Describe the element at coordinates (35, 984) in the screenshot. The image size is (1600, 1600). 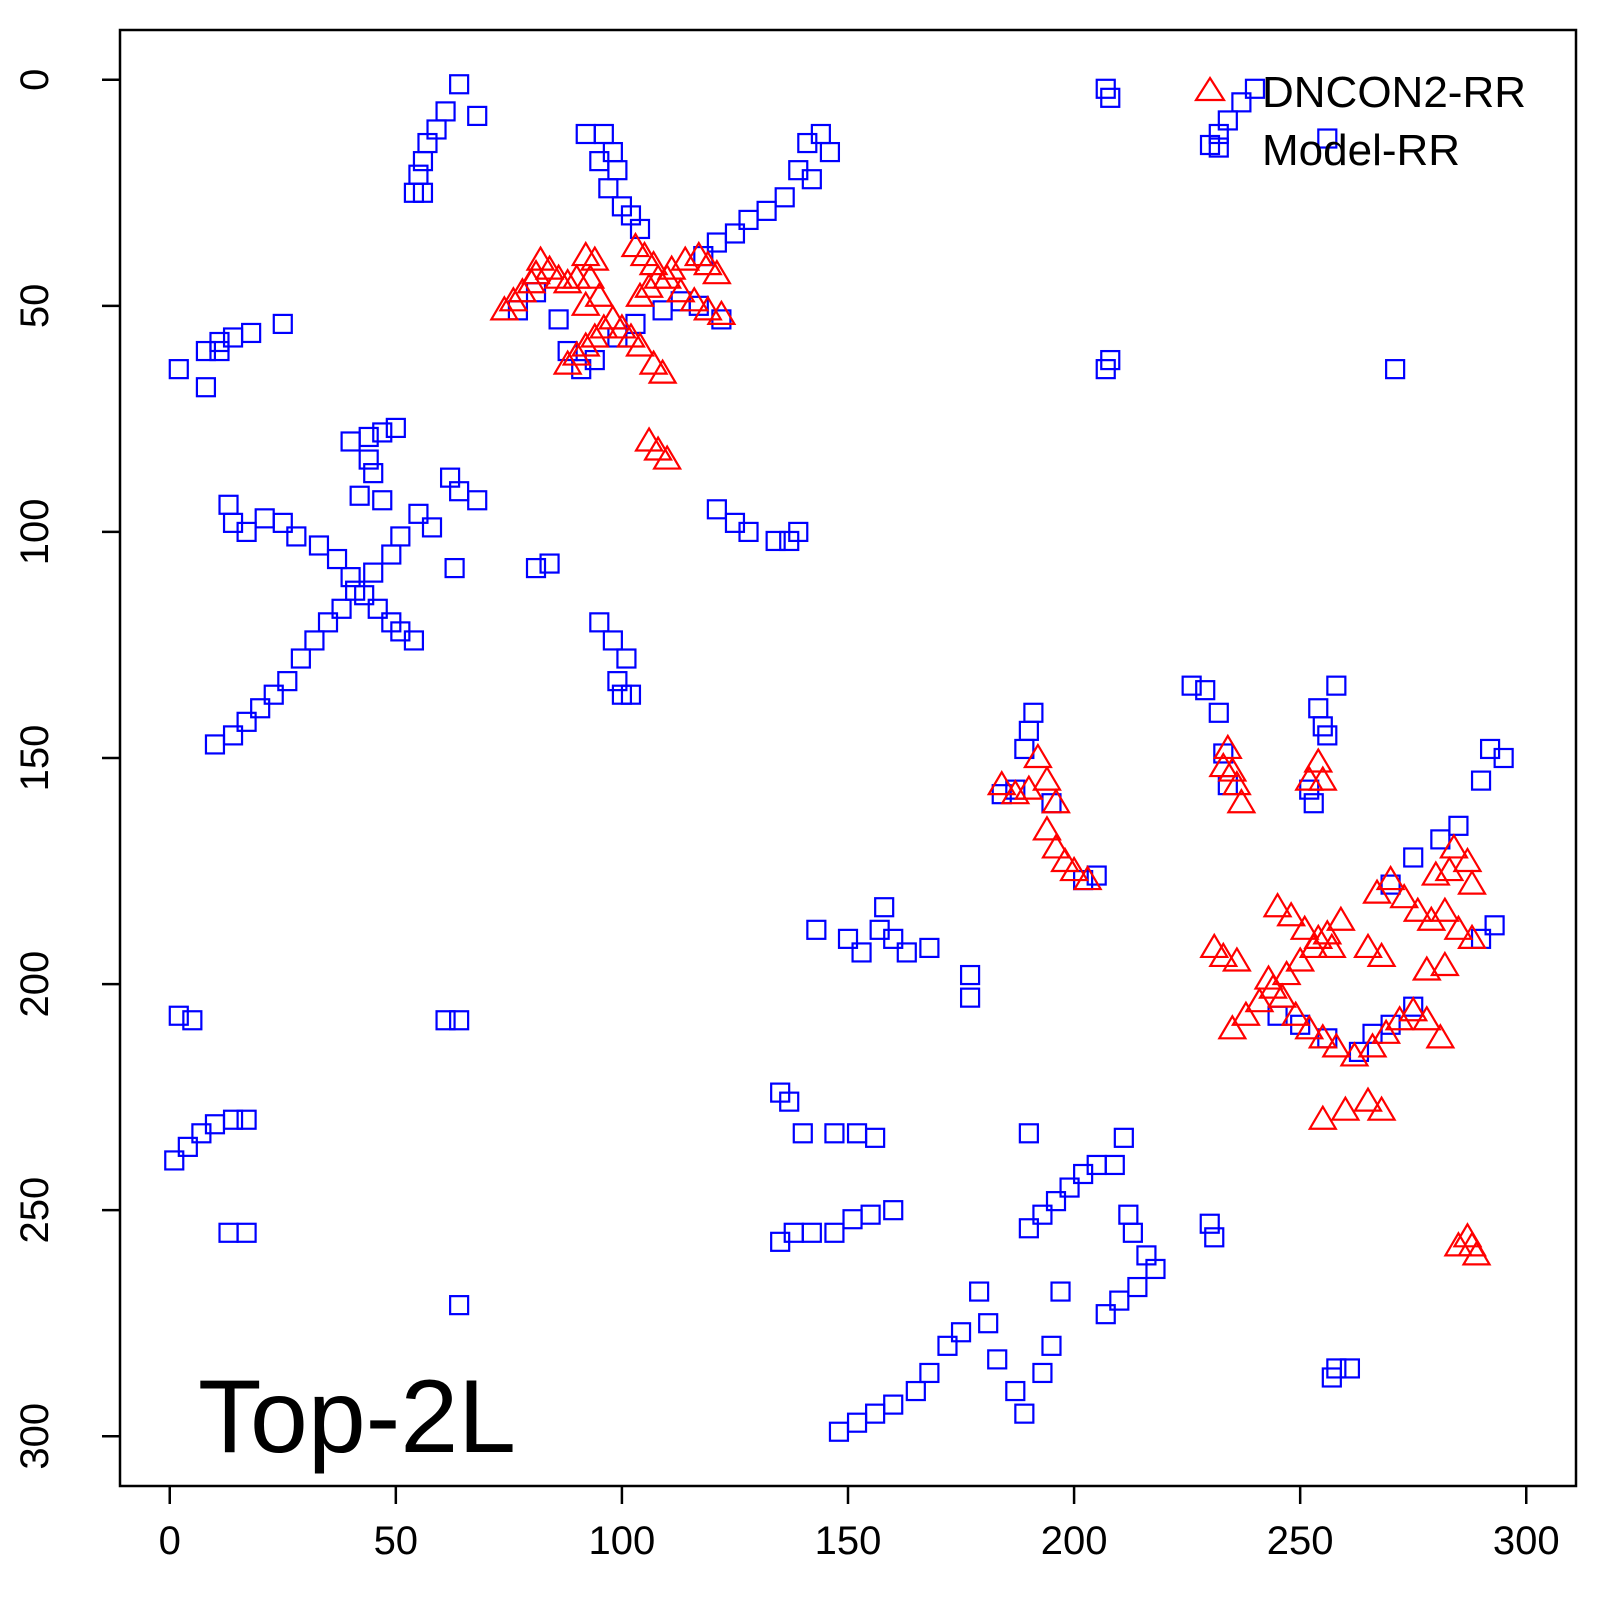
I see `y-tick-label-200: 200` at that location.